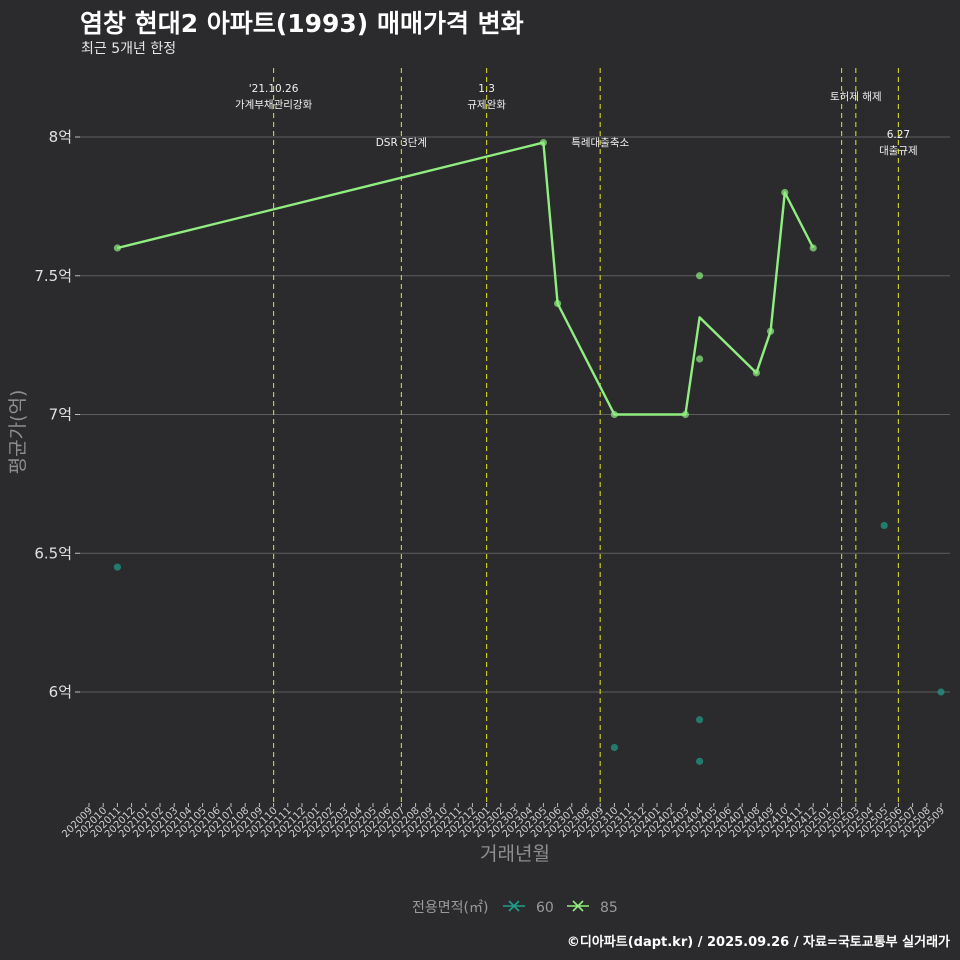 The image size is (960, 960). I want to click on legend-label: 85, so click(609, 908).